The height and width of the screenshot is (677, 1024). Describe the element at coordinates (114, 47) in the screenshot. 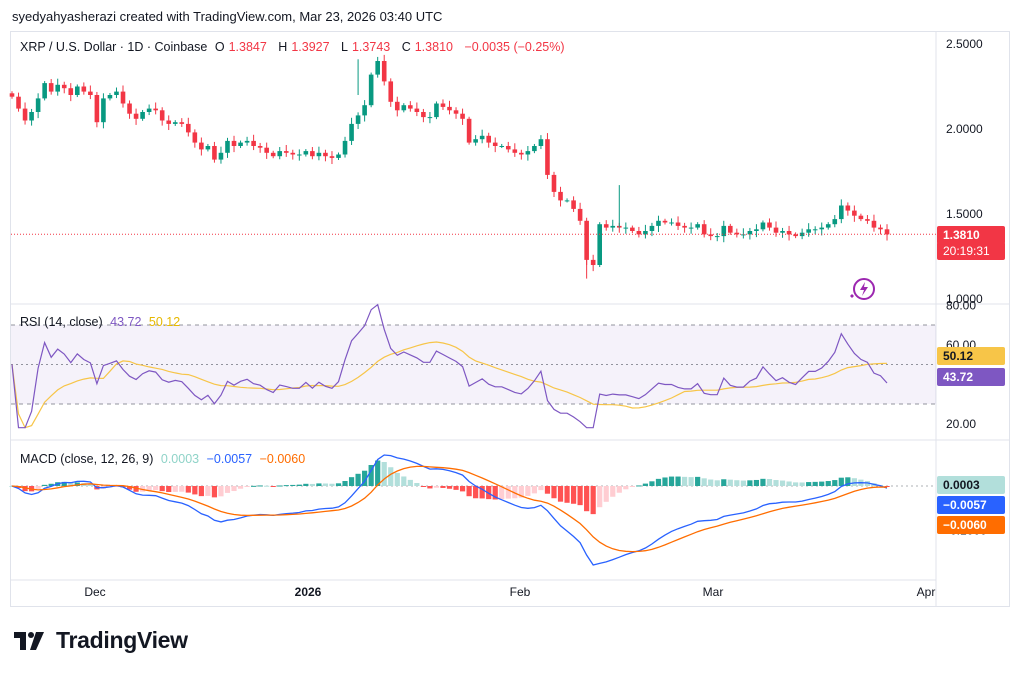

I see `symbol-label: XRP / U.S. Dollar · 1D · Coinbase` at that location.